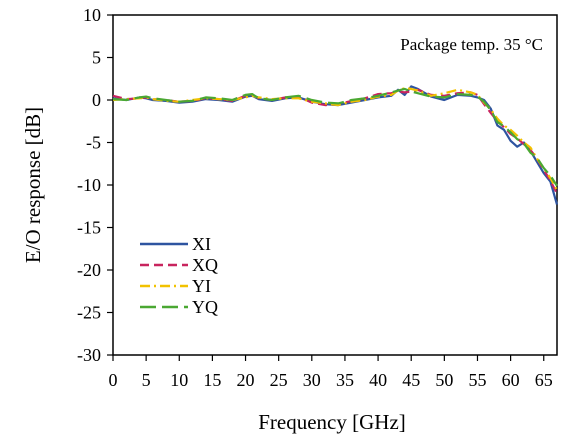  I want to click on y-tick-label: -30, so click(89, 355).